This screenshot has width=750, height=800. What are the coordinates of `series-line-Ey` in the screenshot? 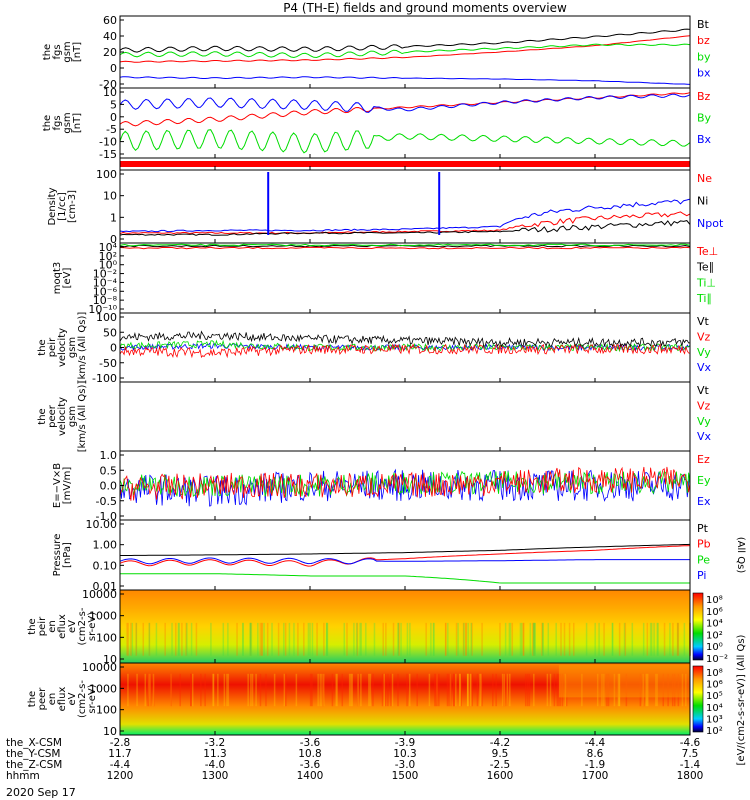 It's located at (405, 484).